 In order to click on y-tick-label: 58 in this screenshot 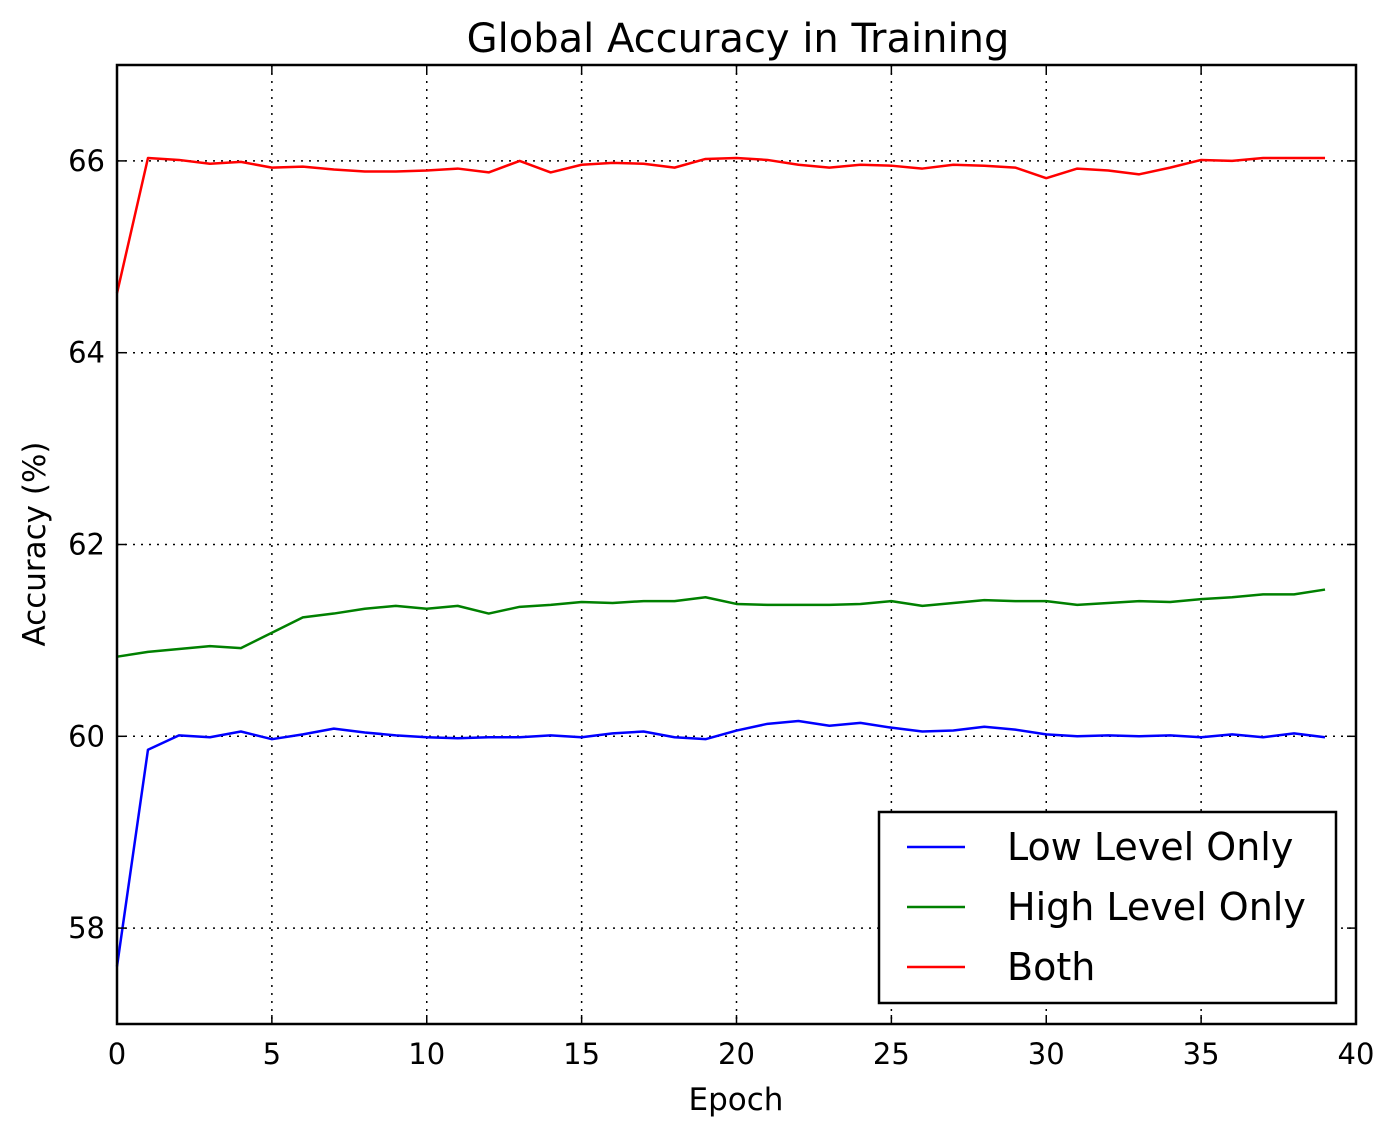, I will do `click(86, 928)`.